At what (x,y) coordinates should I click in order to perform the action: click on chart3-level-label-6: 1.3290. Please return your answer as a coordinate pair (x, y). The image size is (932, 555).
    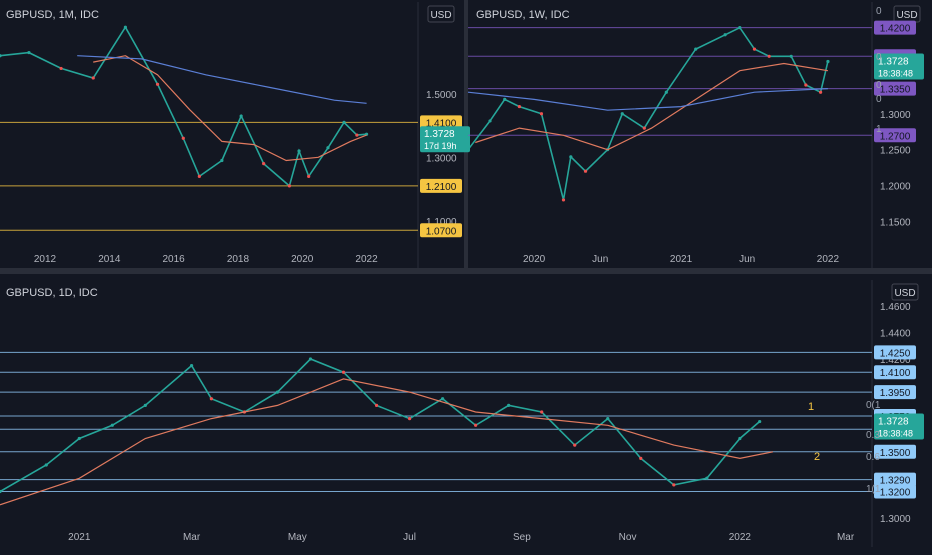
    Looking at the image, I should click on (895, 481).